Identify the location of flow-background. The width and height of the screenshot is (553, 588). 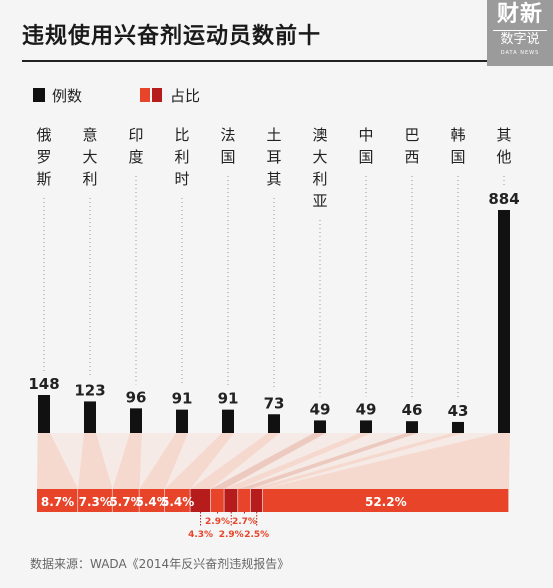
(273, 461).